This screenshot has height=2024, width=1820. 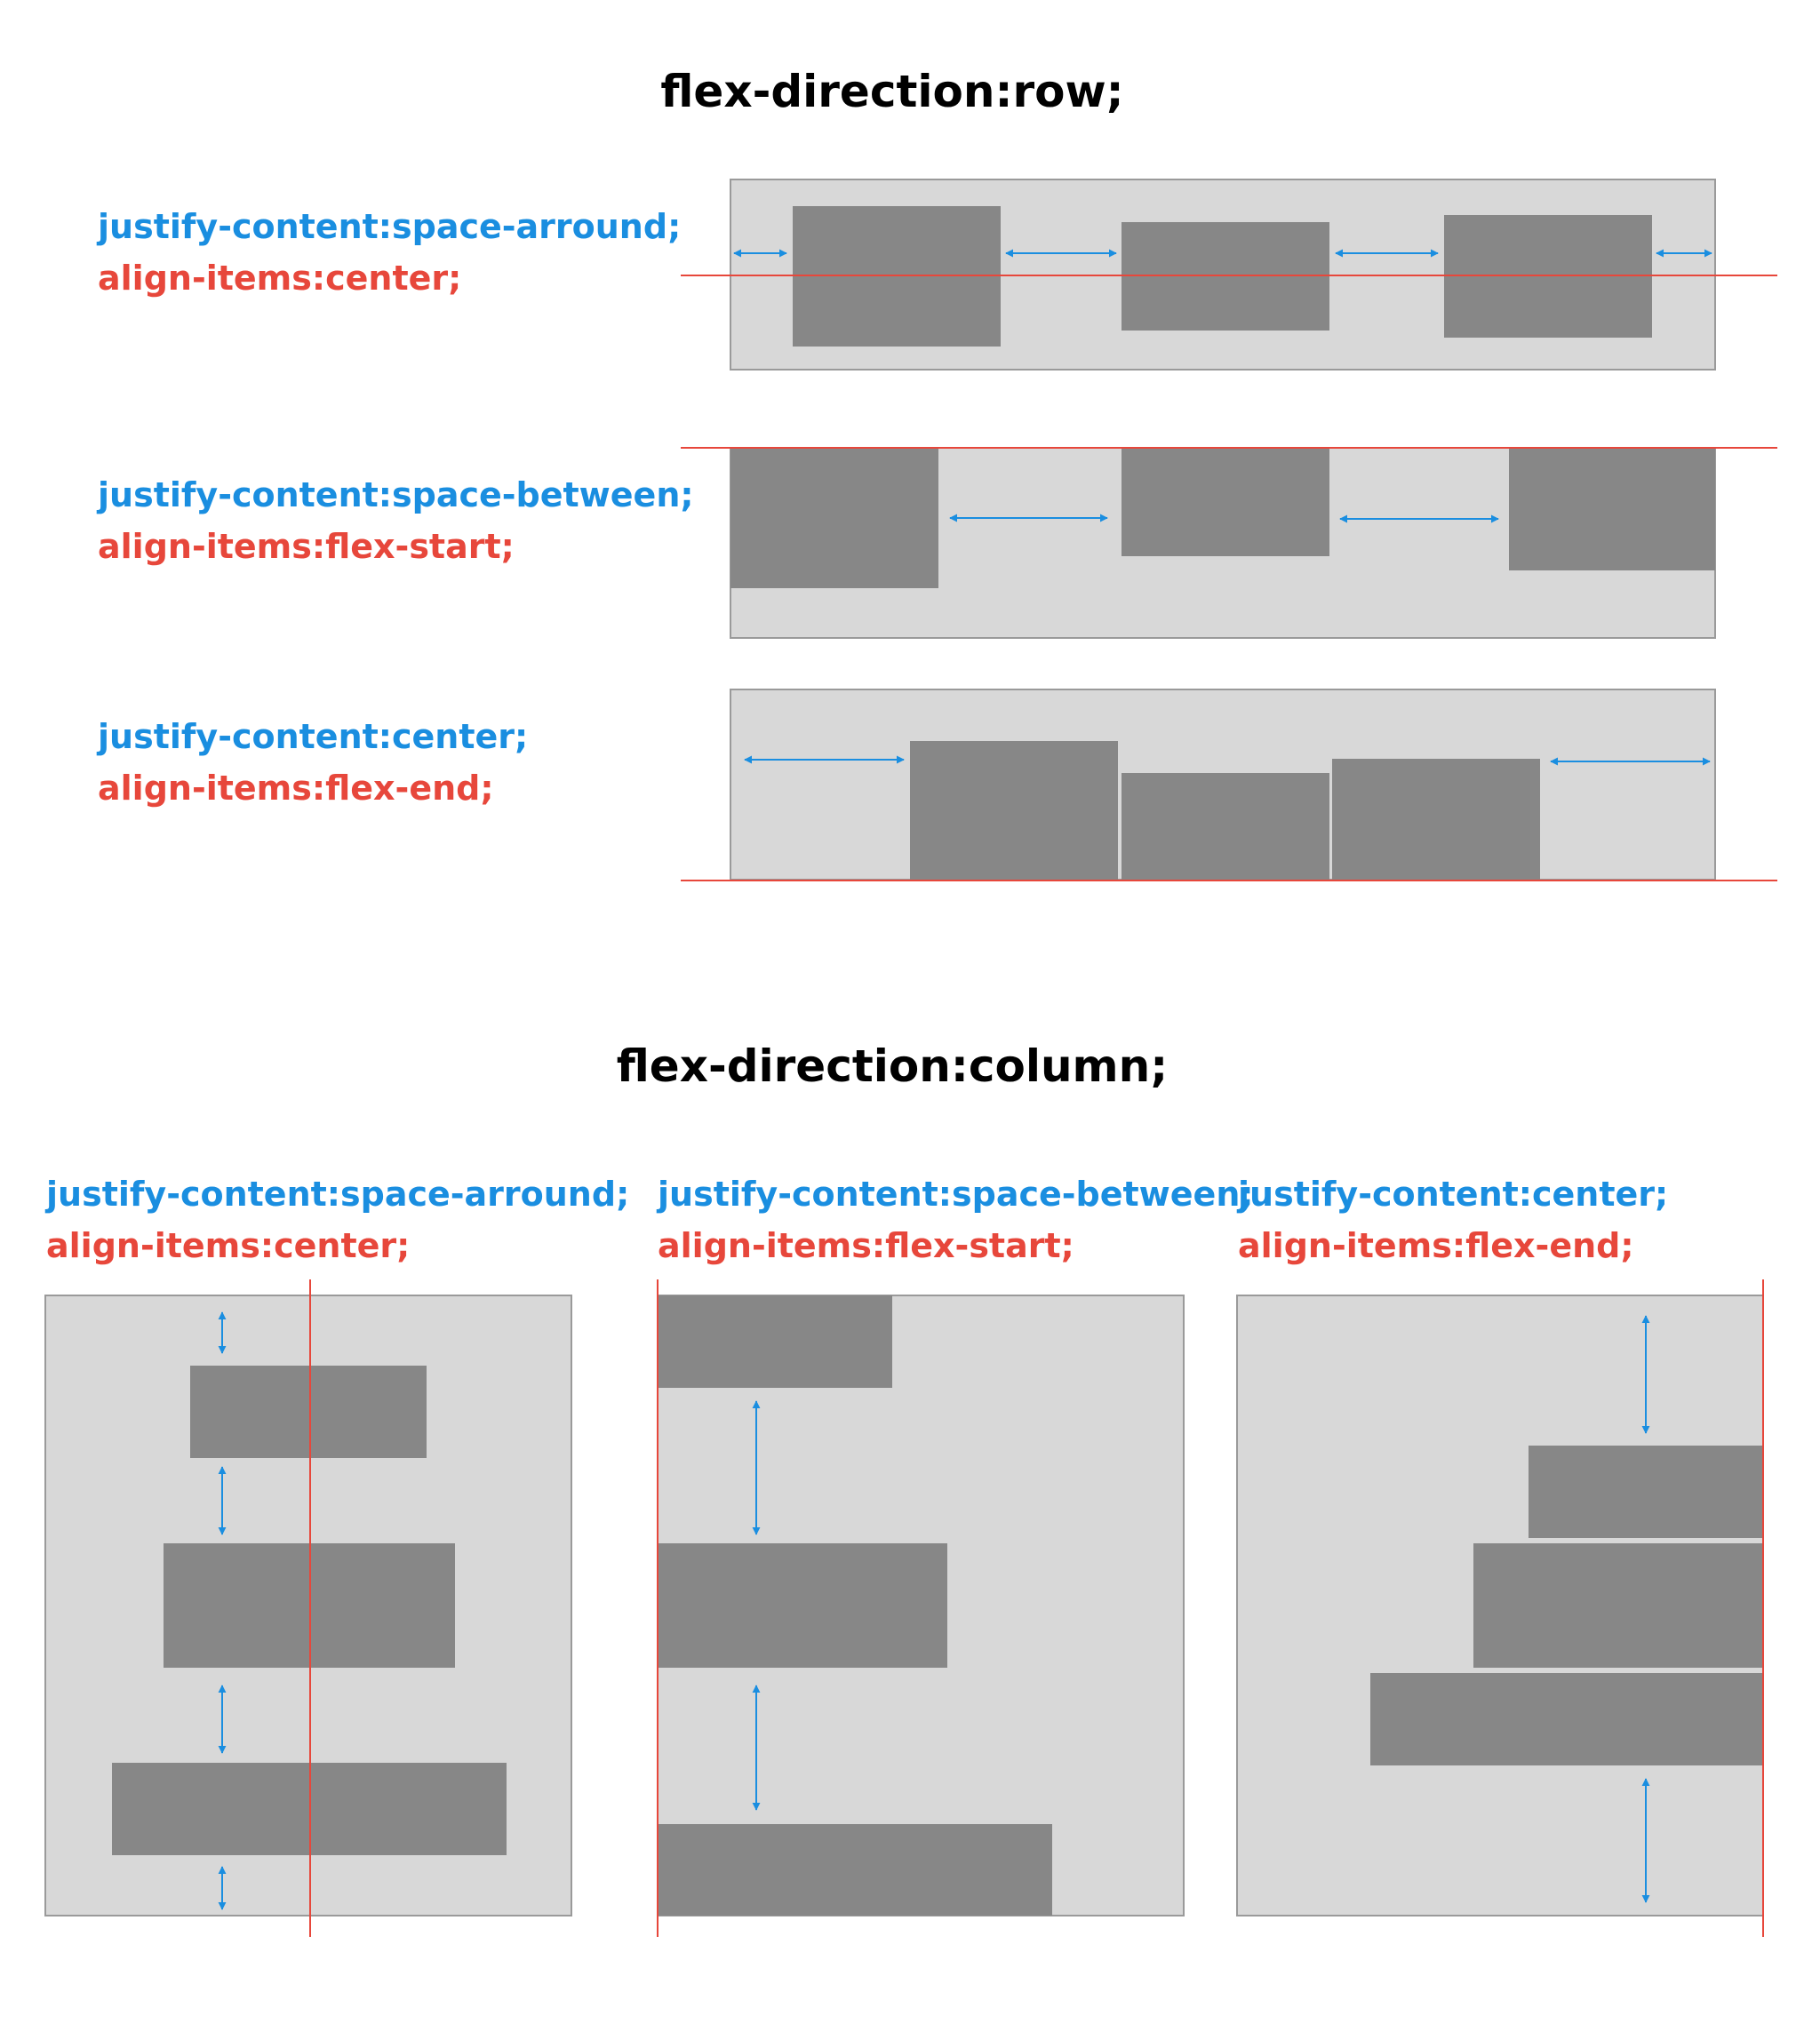 I want to click on column-section-title: flex-direction:column;, so click(x=893, y=1066).